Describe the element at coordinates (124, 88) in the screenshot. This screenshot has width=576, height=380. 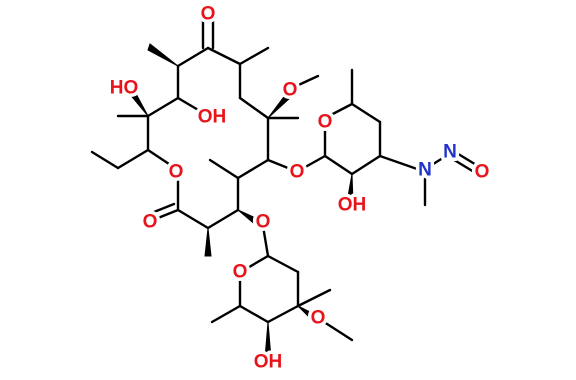
I see `atom-label: HO` at that location.